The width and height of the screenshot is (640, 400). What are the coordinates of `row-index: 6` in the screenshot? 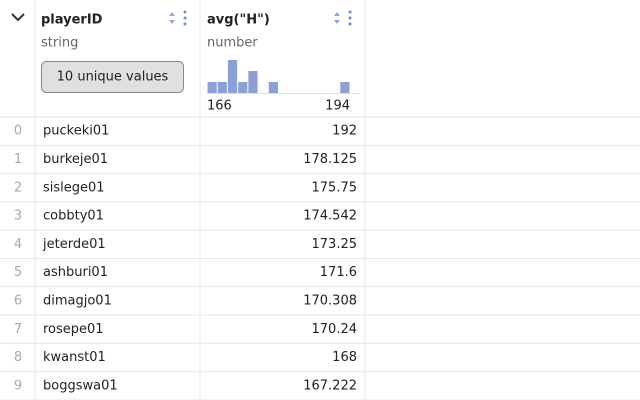 It's located at (18, 300).